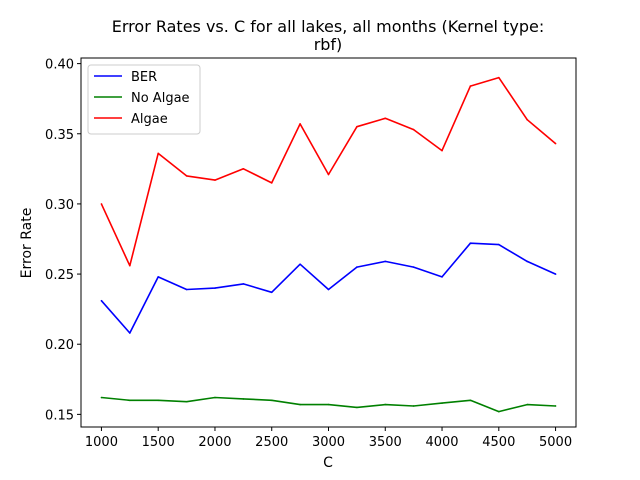 The height and width of the screenshot is (480, 640). I want to click on y-axis-label: Error Rate, so click(27, 243).